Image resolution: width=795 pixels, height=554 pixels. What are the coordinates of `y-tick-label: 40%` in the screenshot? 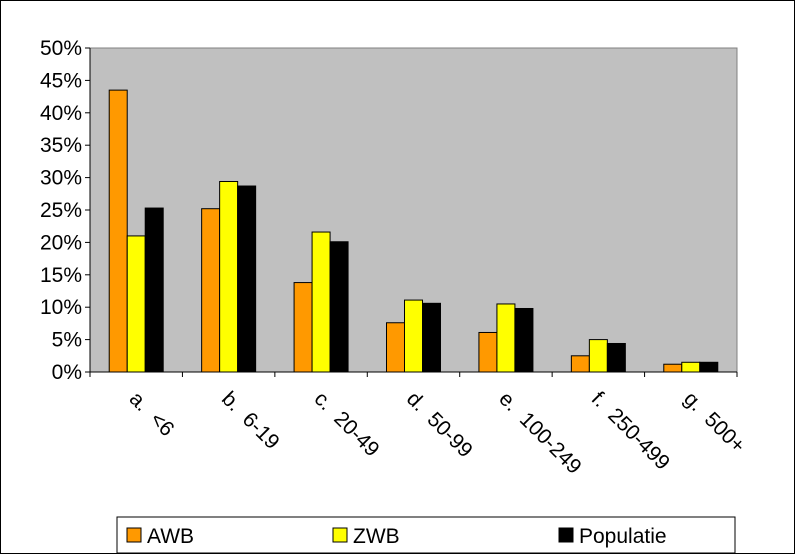 It's located at (61, 113).